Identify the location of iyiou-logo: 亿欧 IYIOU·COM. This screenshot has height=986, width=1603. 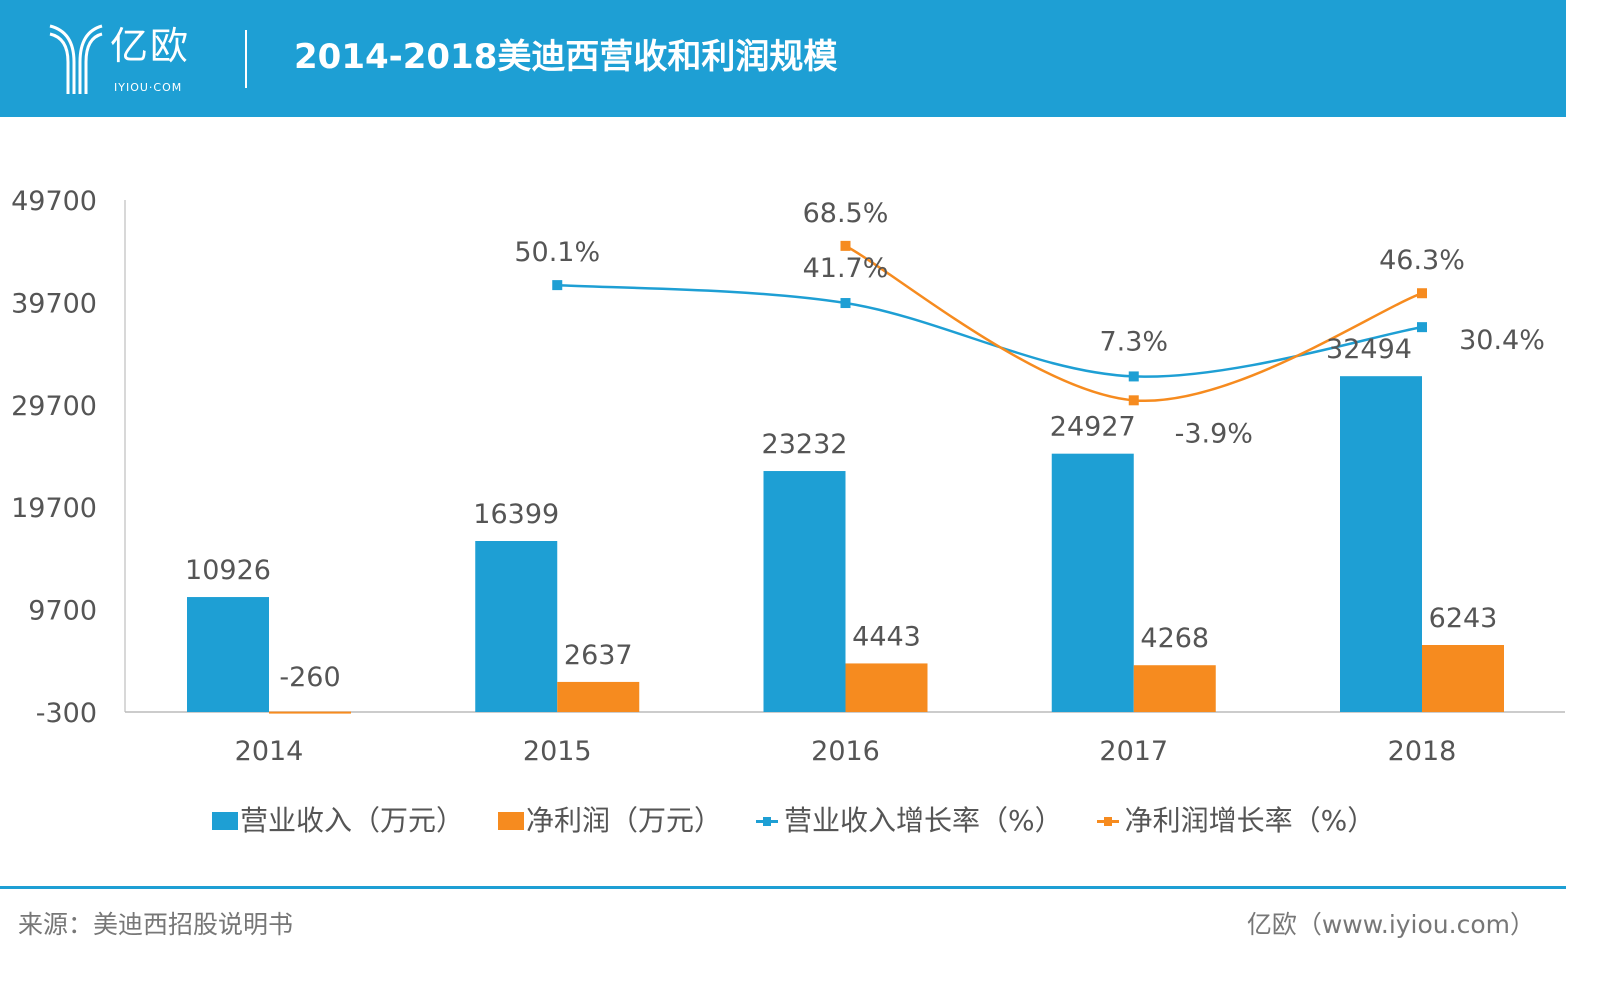
(129, 59).